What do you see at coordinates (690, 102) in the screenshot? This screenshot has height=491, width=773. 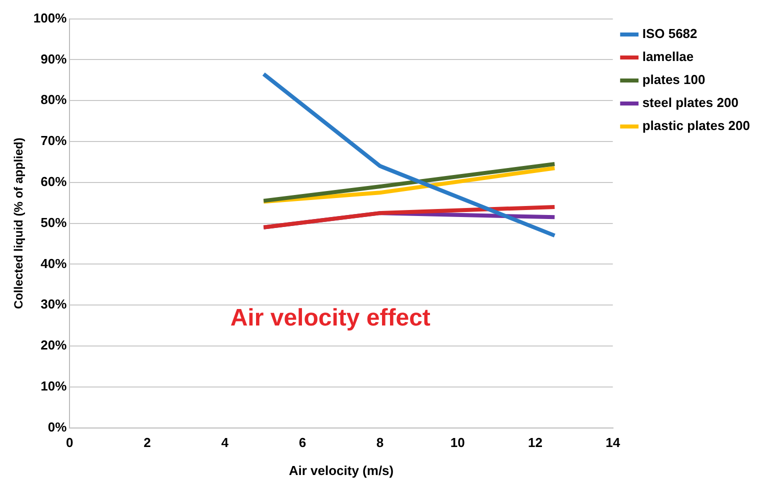 I see `legend-label: steel plates 200` at bounding box center [690, 102].